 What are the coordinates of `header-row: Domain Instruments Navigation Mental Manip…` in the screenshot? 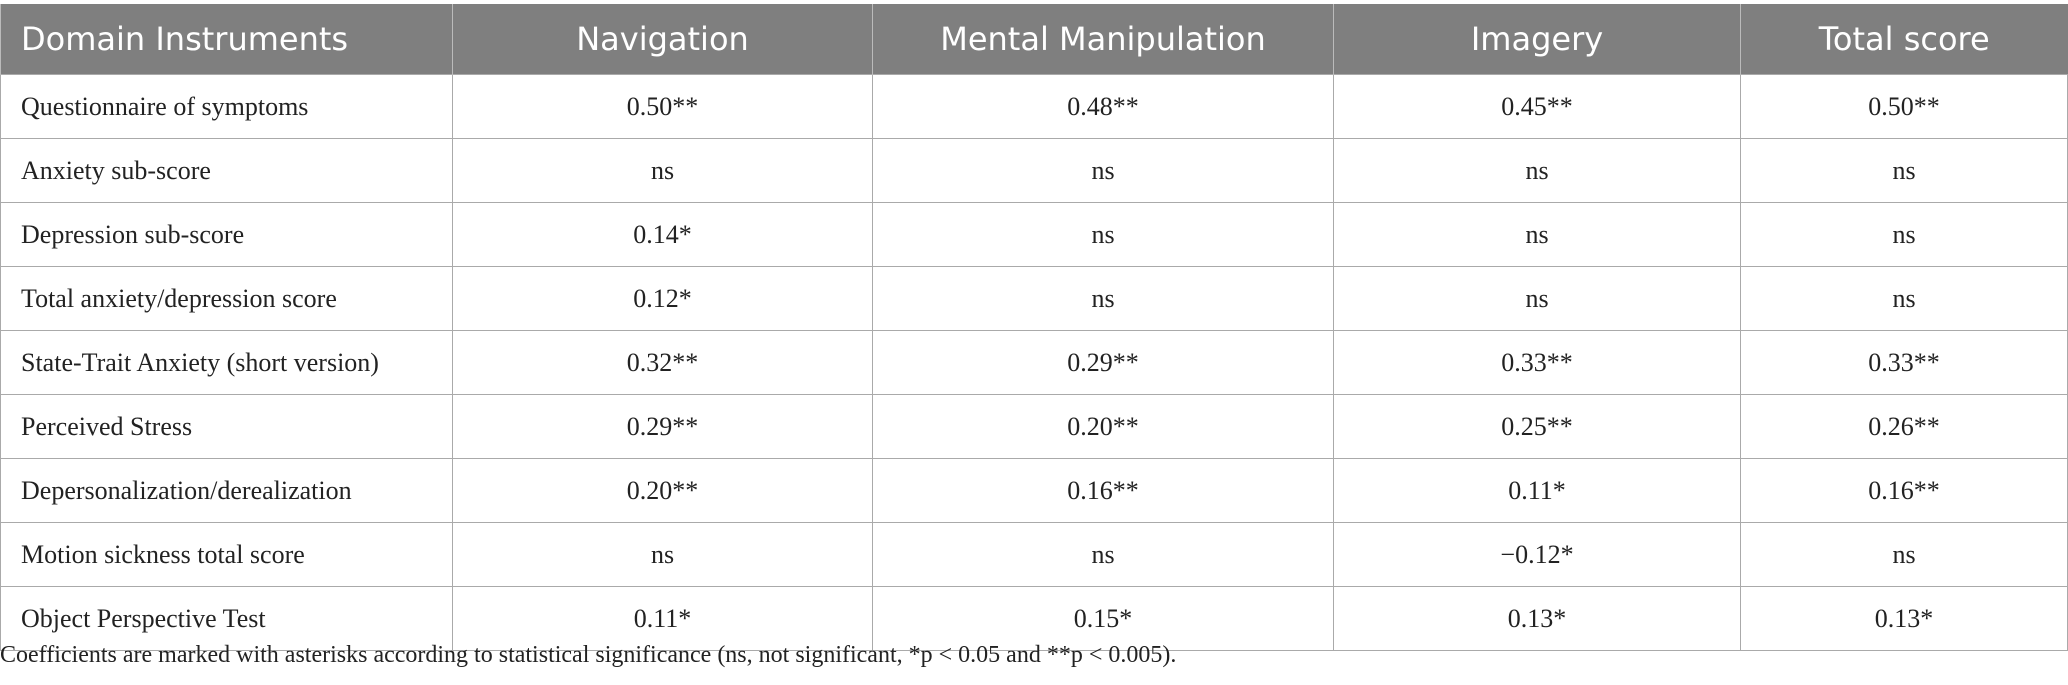 It's located at (1034, 39).